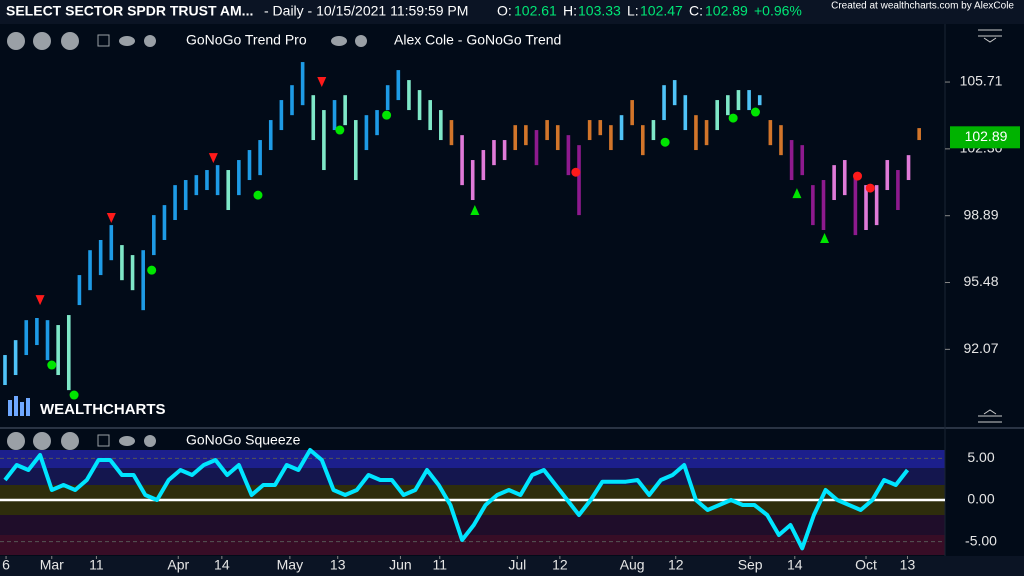 This screenshot has width=1024, height=576. Describe the element at coordinates (103, 409) in the screenshot. I see `logo-text: WEALTHCHARTS` at that location.